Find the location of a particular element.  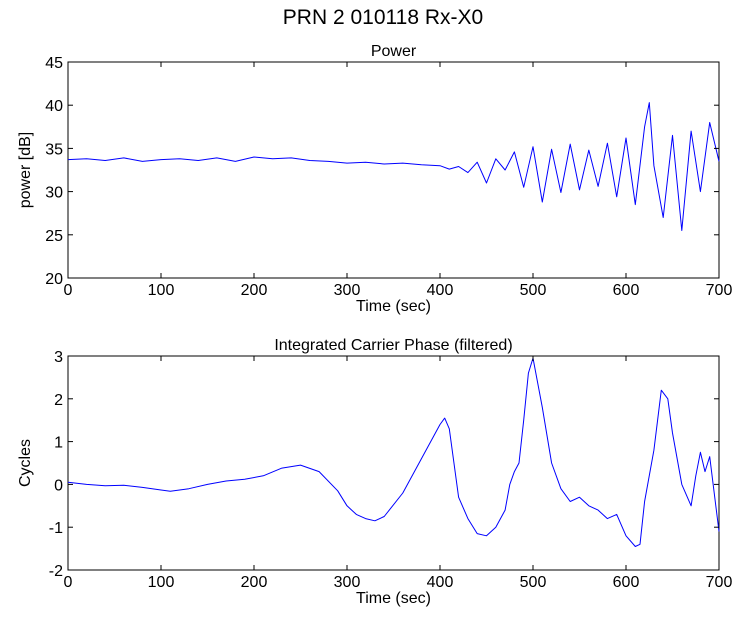

phase-y-tick-label: 1 is located at coordinates (58, 443).